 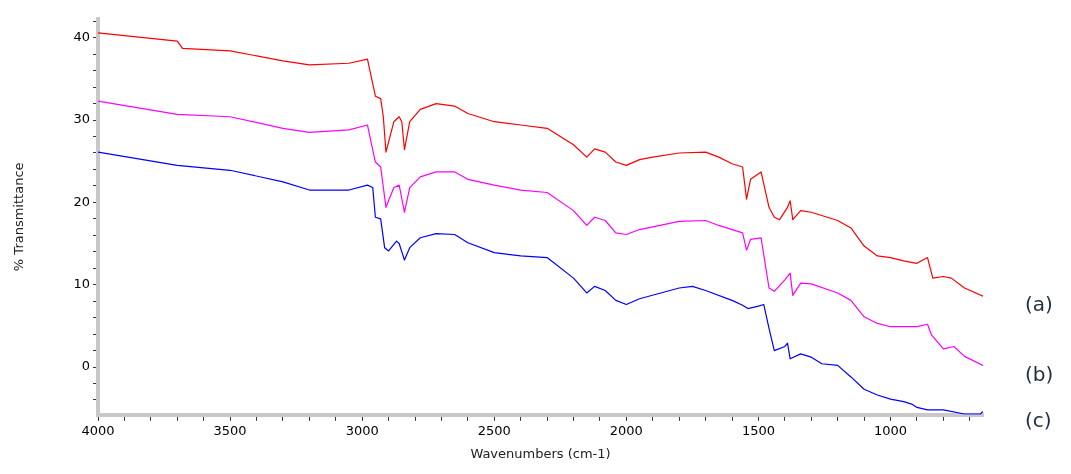 I want to click on text: (c), so click(x=1038, y=419).